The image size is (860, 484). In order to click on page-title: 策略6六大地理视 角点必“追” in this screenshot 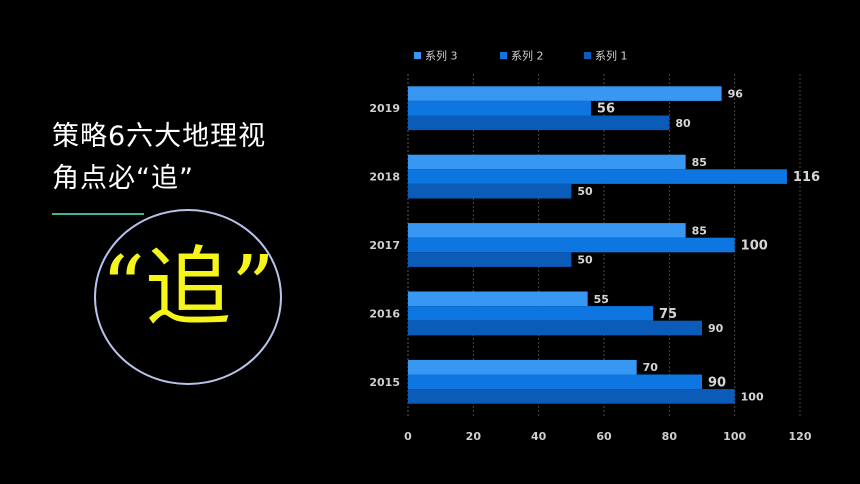, I will do `click(159, 158)`.